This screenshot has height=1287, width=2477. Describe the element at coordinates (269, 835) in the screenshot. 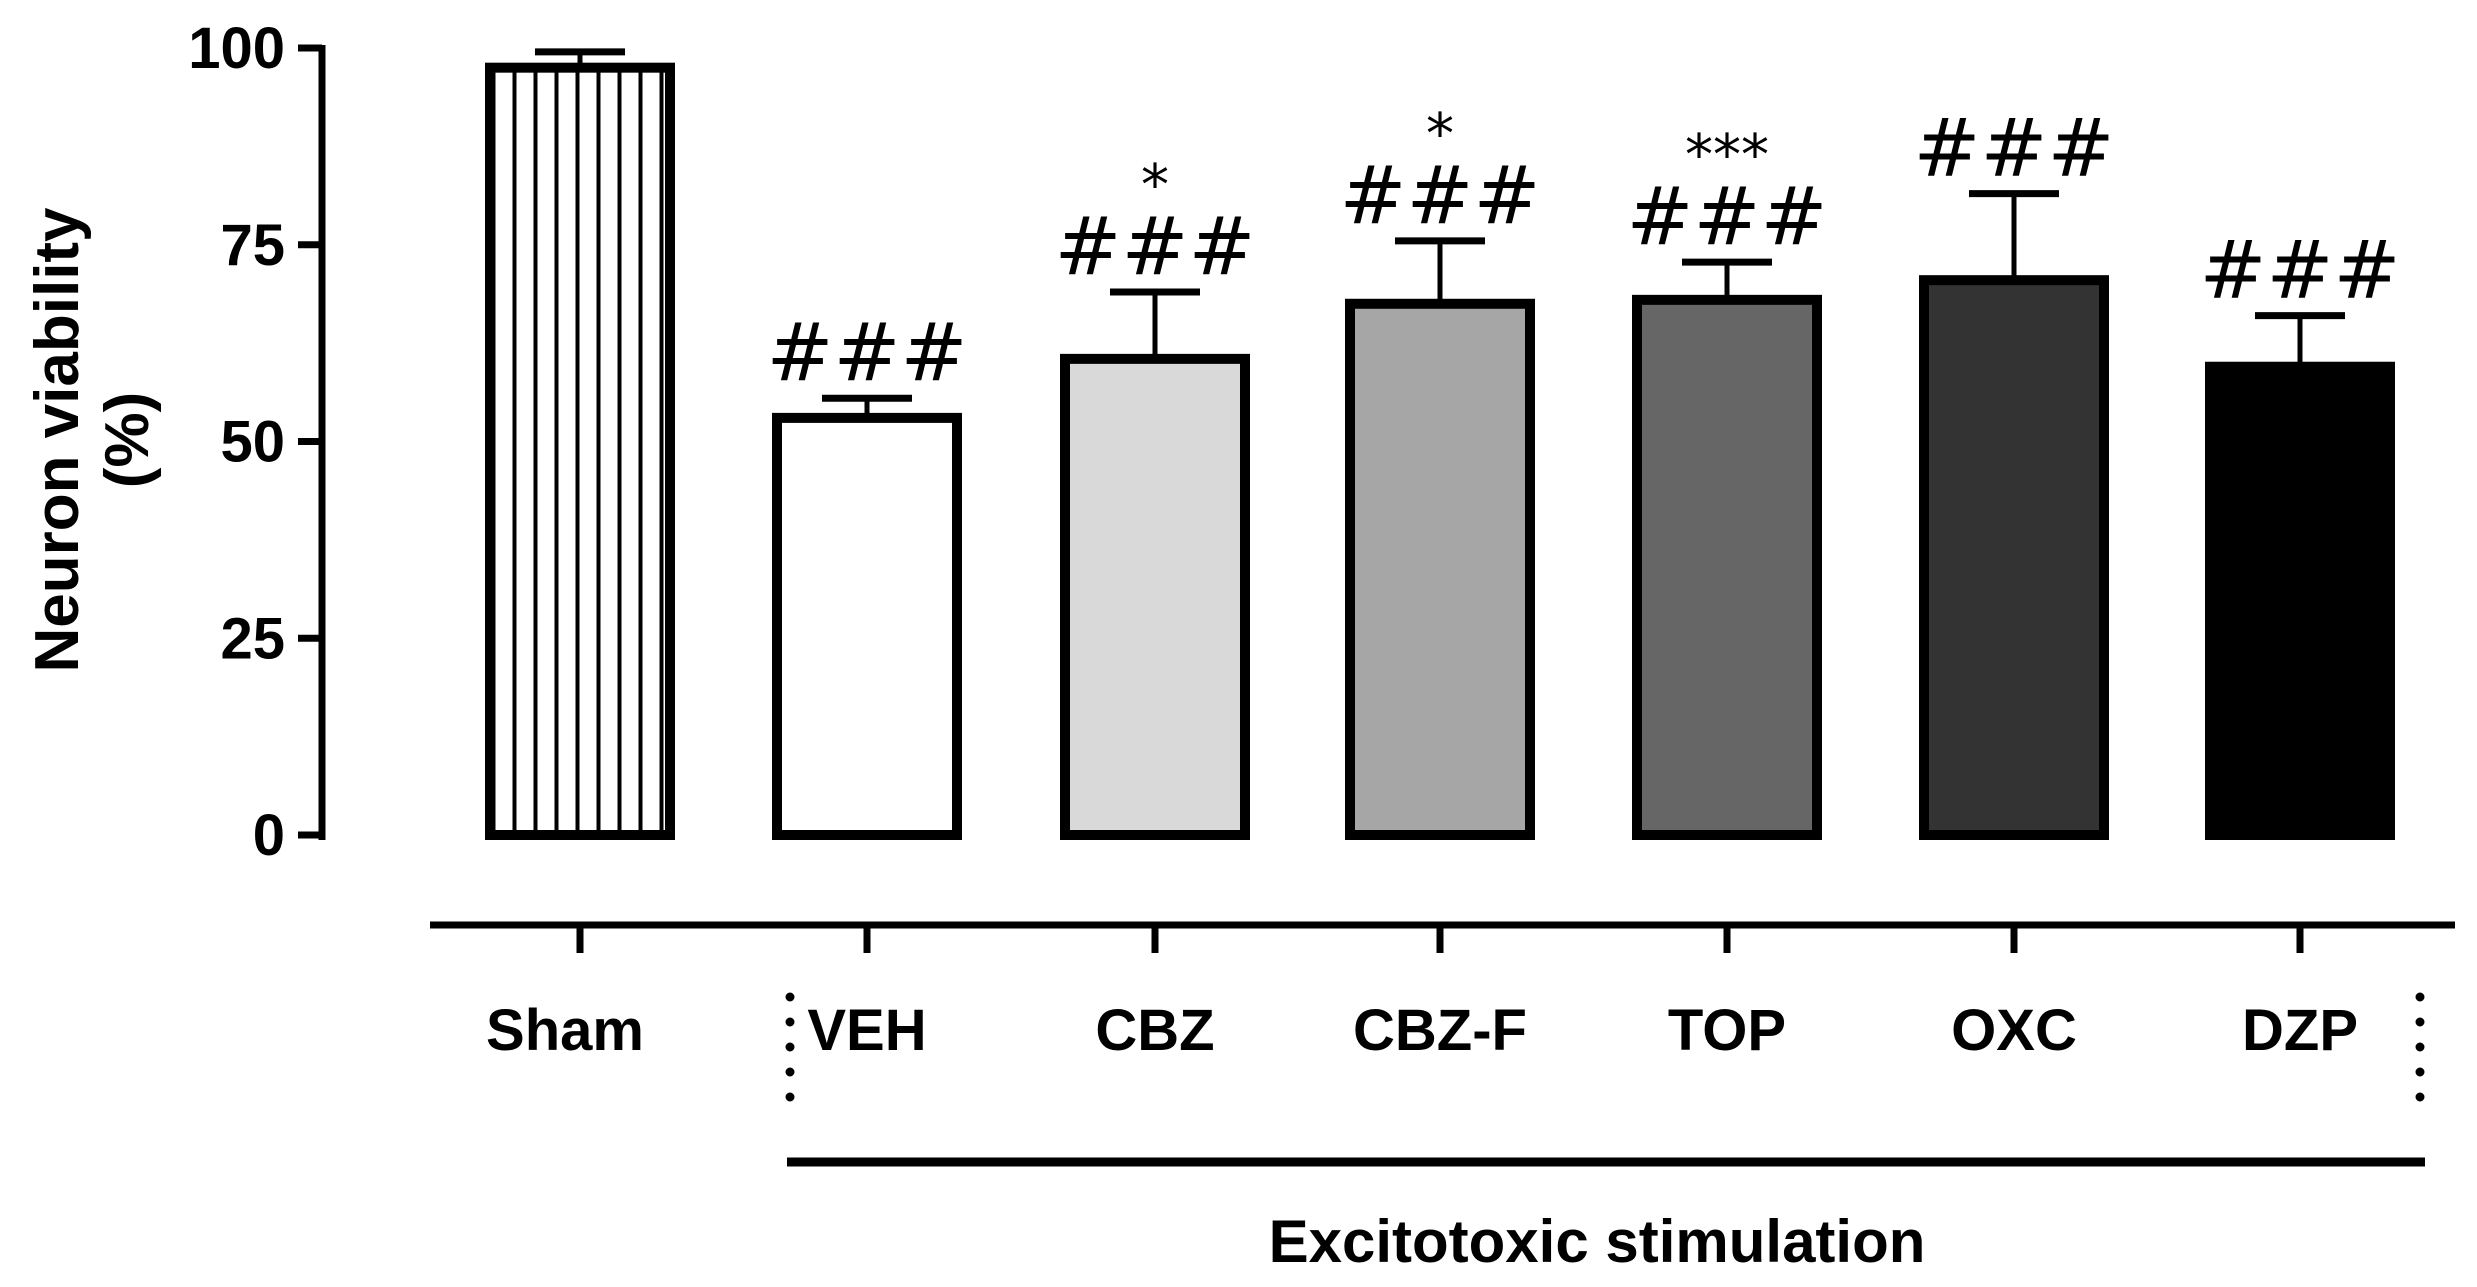

I see `y-tick-label: 0` at that location.